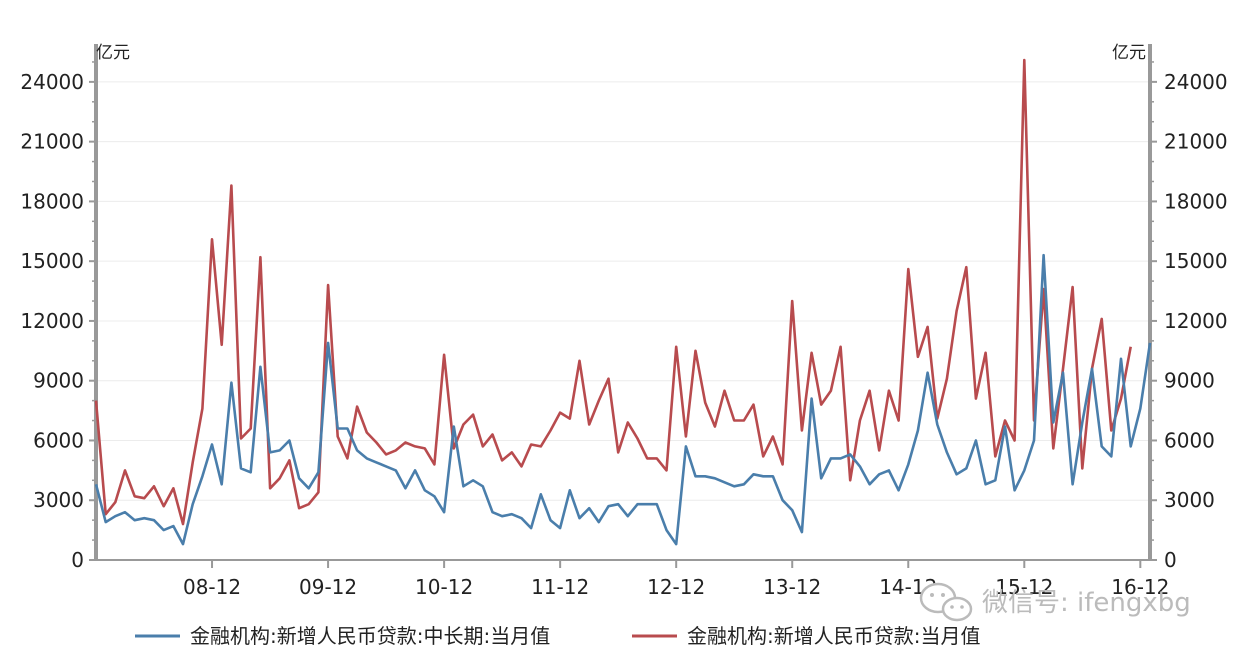 The width and height of the screenshot is (1254, 659). Describe the element at coordinates (58, 500) in the screenshot. I see `y-tick-label-left: 3000` at that location.